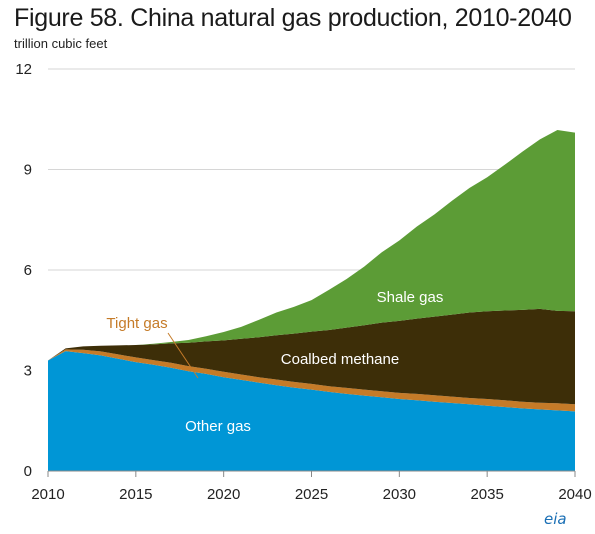  I want to click on x-tick-label-2015: 2015, so click(135, 494).